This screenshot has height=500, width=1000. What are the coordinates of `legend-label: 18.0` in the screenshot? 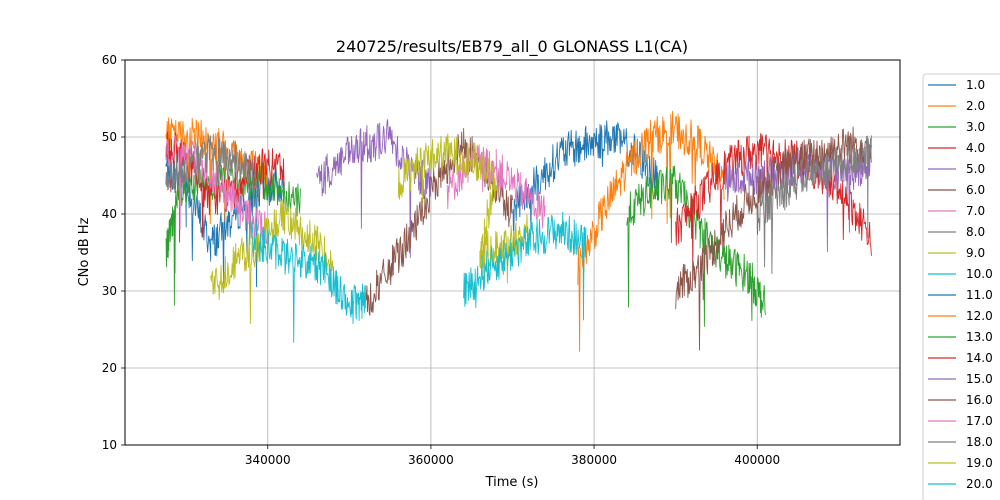 It's located at (979, 442).